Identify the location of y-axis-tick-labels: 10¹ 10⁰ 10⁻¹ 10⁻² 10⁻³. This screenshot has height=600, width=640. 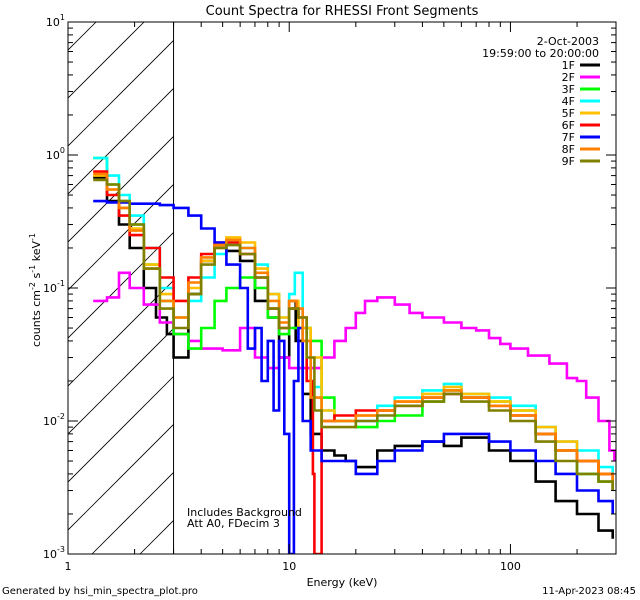
(54, 287).